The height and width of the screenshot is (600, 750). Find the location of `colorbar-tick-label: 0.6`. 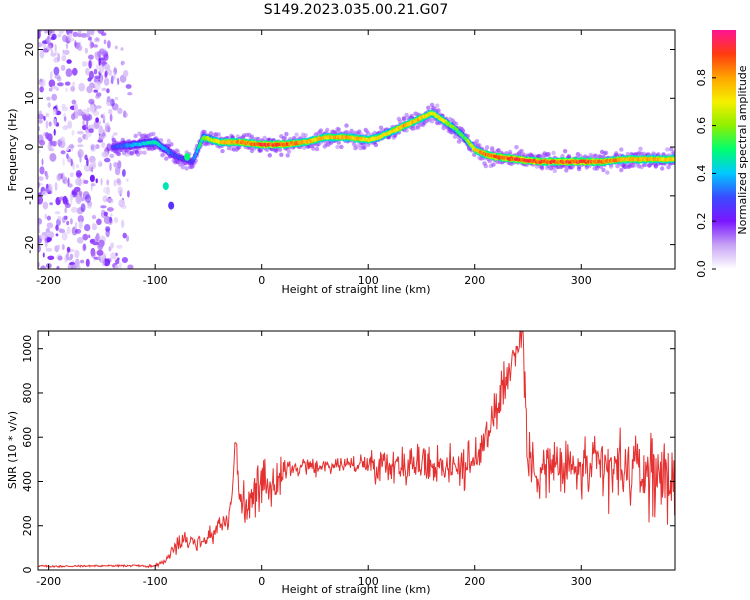

colorbar-tick-label: 0.6 is located at coordinates (701, 126).